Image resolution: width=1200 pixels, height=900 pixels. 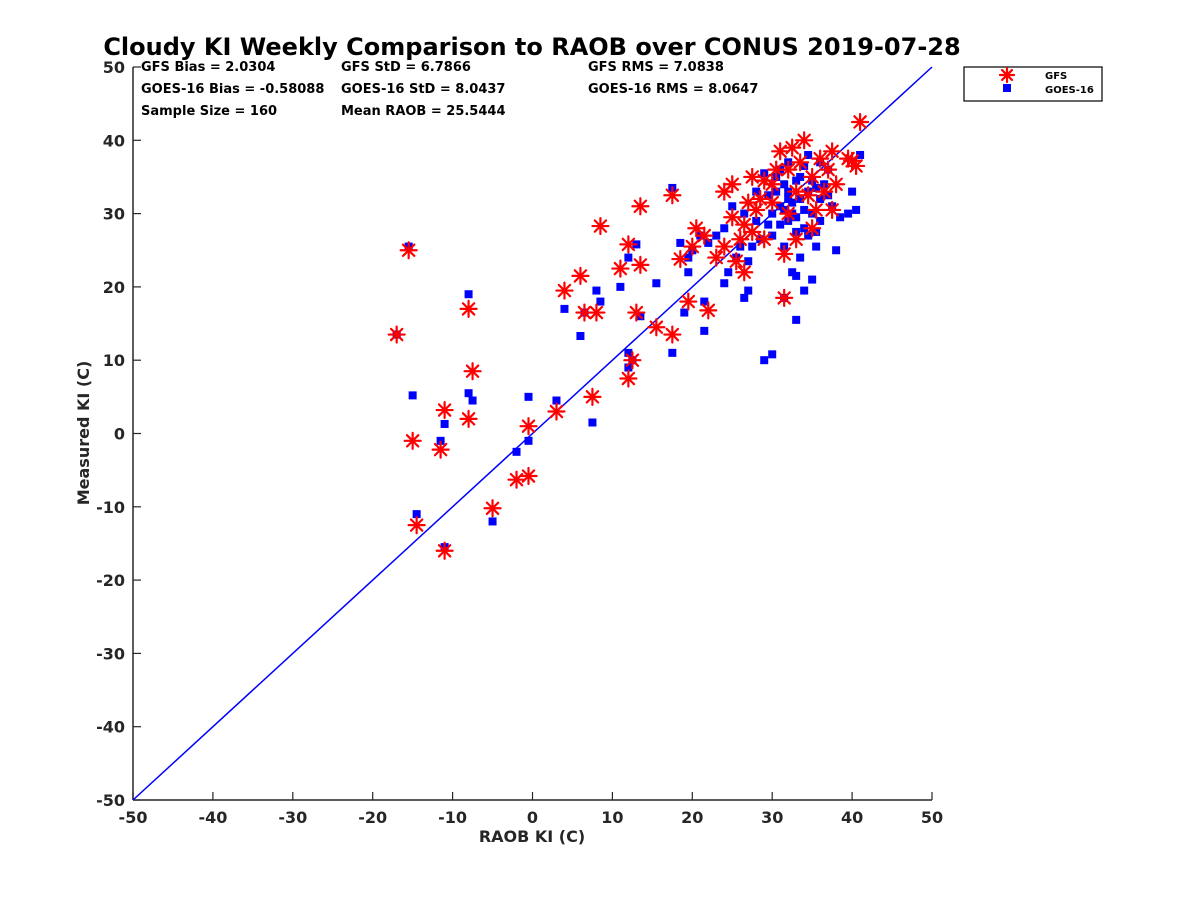 What do you see at coordinates (772, 817) in the screenshot?
I see `x-tick-label: 30` at bounding box center [772, 817].